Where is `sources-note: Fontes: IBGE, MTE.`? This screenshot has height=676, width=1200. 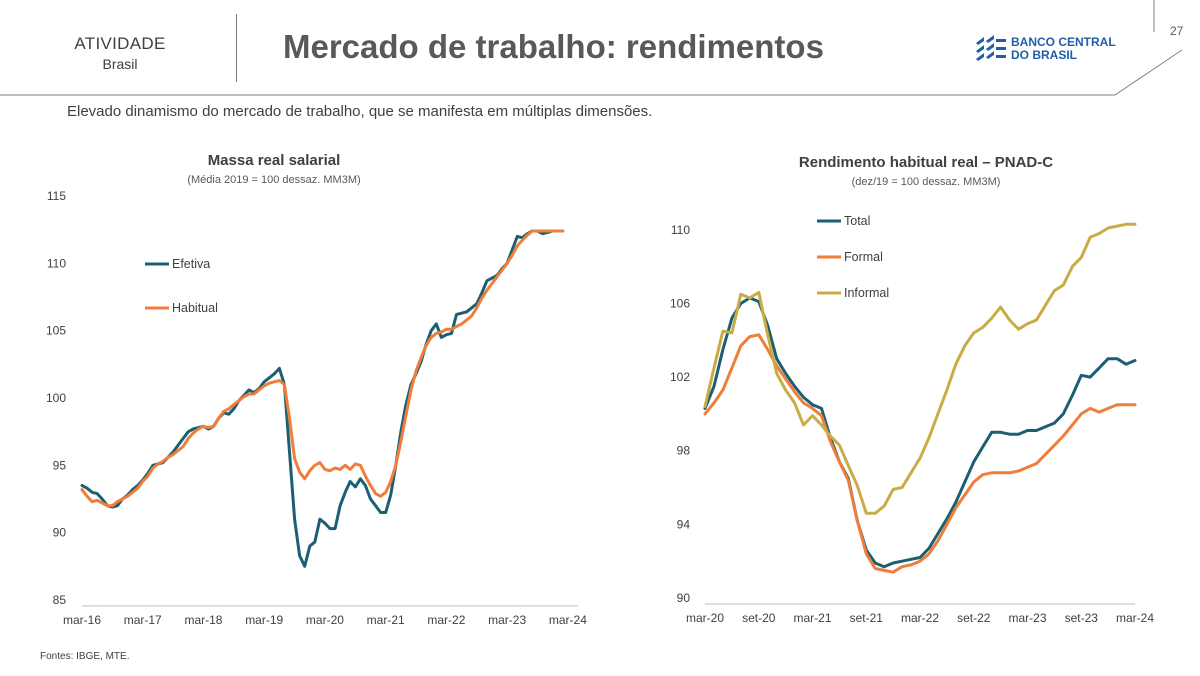 sources-note: Fontes: IBGE, MTE. is located at coordinates (85, 656).